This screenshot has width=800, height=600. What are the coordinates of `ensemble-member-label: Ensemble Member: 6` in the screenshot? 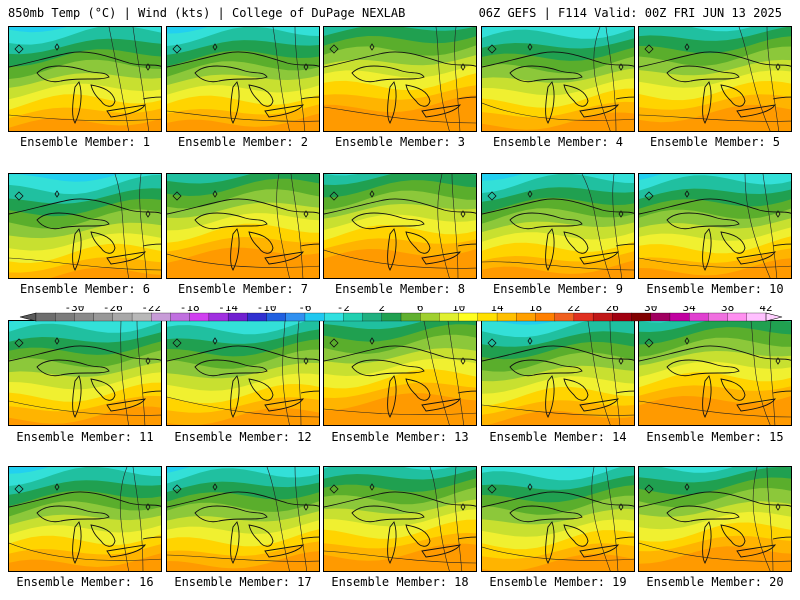 It's located at (85, 289).